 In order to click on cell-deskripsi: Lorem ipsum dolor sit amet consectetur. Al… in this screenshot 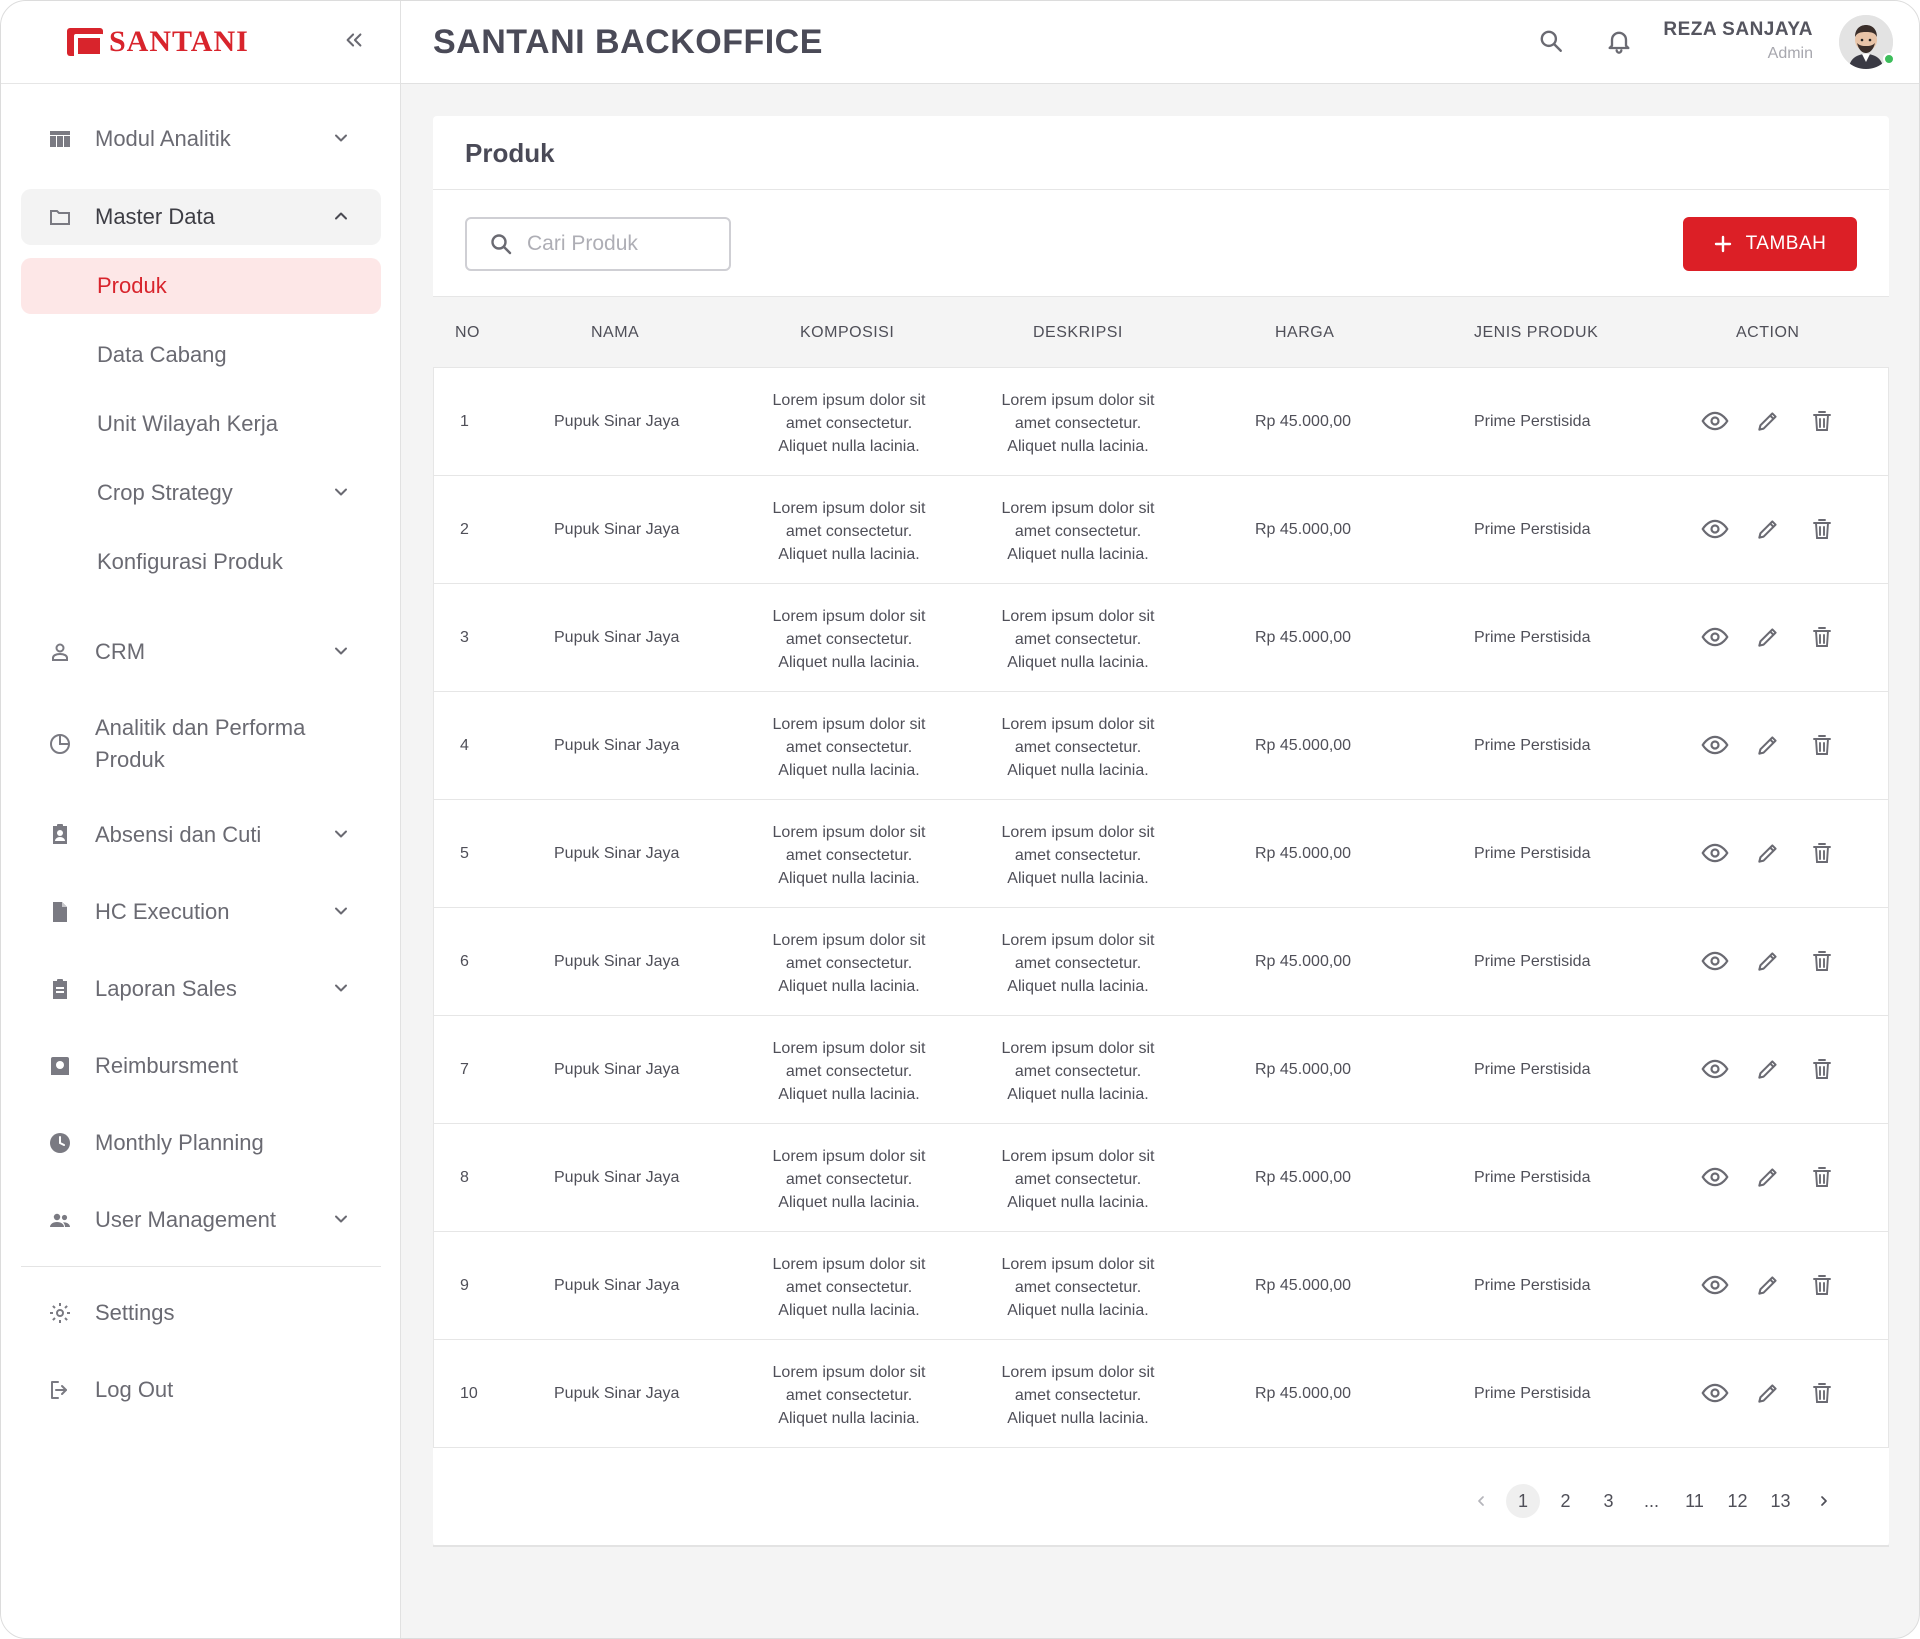, I will do `click(1078, 531)`.